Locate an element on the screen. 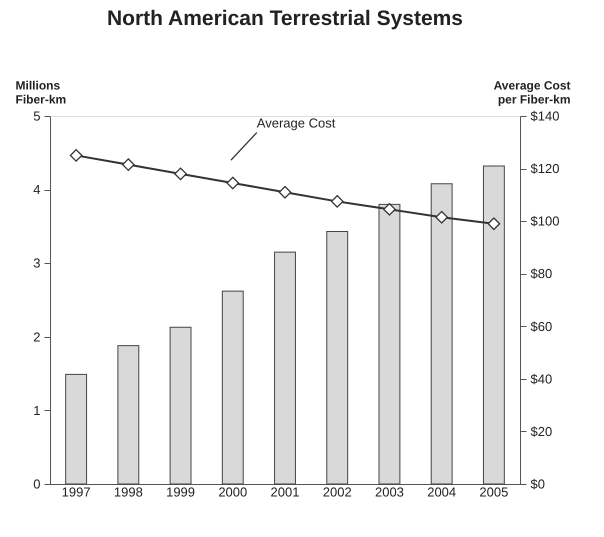 The width and height of the screenshot is (604, 537). y-tick-label: 2 is located at coordinates (36, 336).